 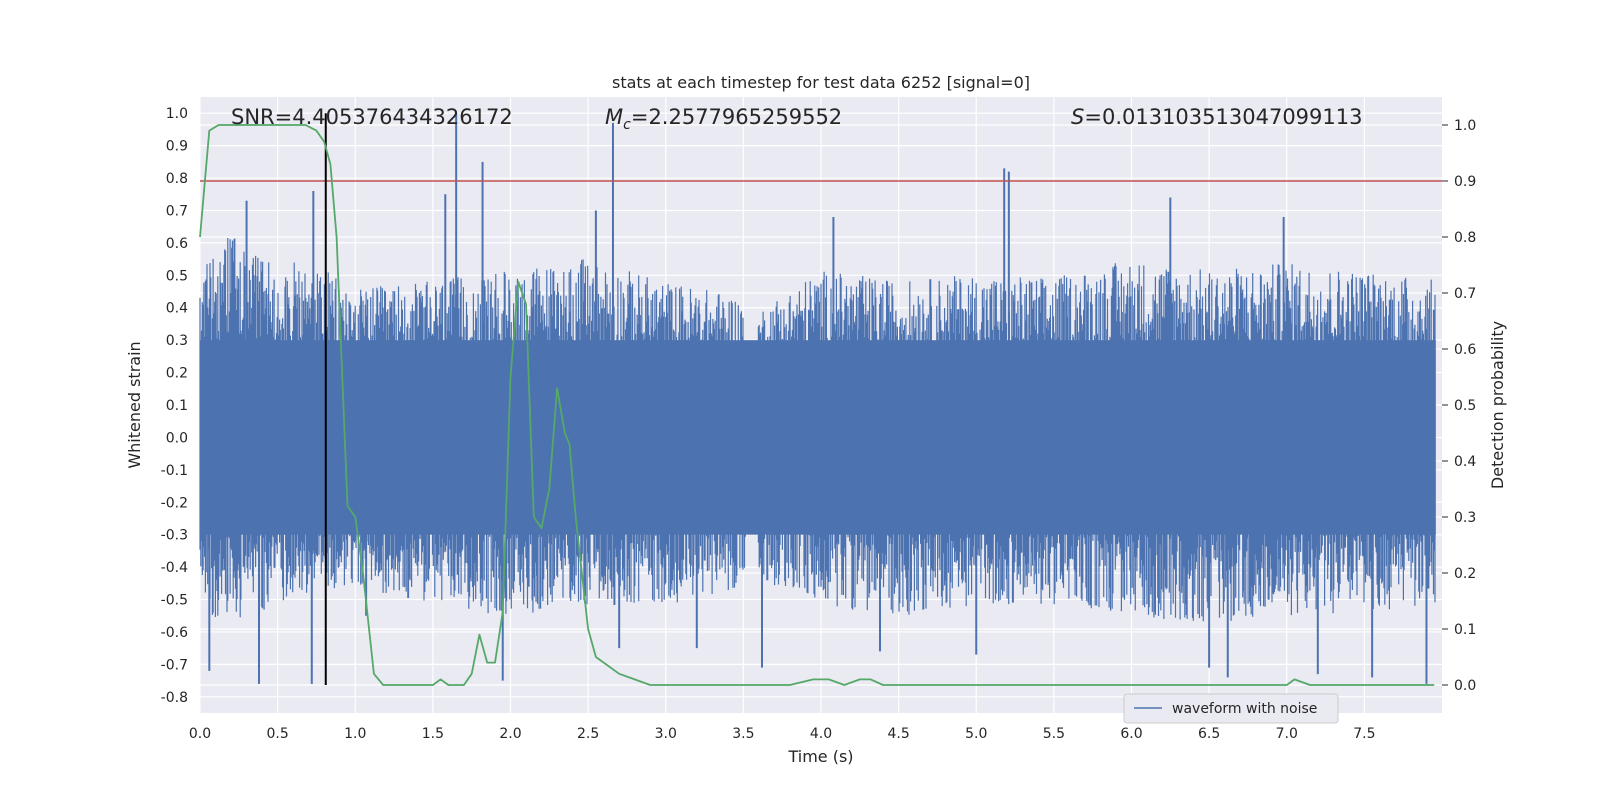 What do you see at coordinates (1465, 294) in the screenshot?
I see `y2-tick-label: 0.7` at bounding box center [1465, 294].